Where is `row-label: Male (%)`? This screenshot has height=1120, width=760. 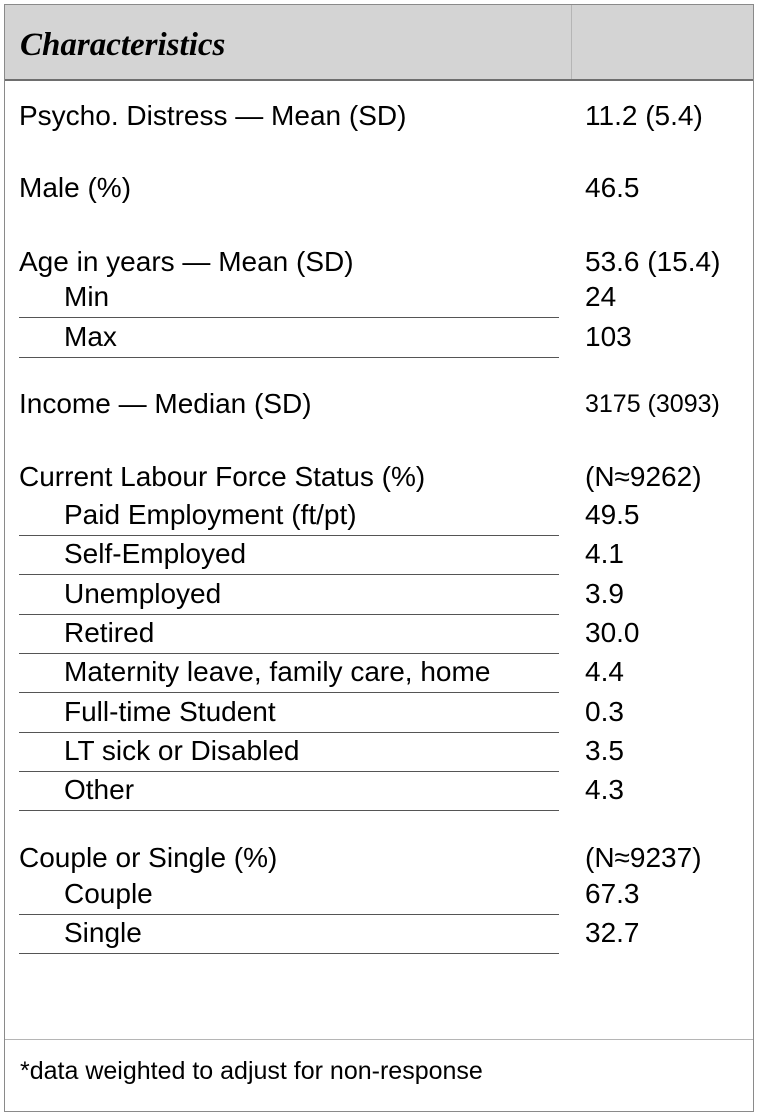 row-label: Male (%) is located at coordinates (75, 187).